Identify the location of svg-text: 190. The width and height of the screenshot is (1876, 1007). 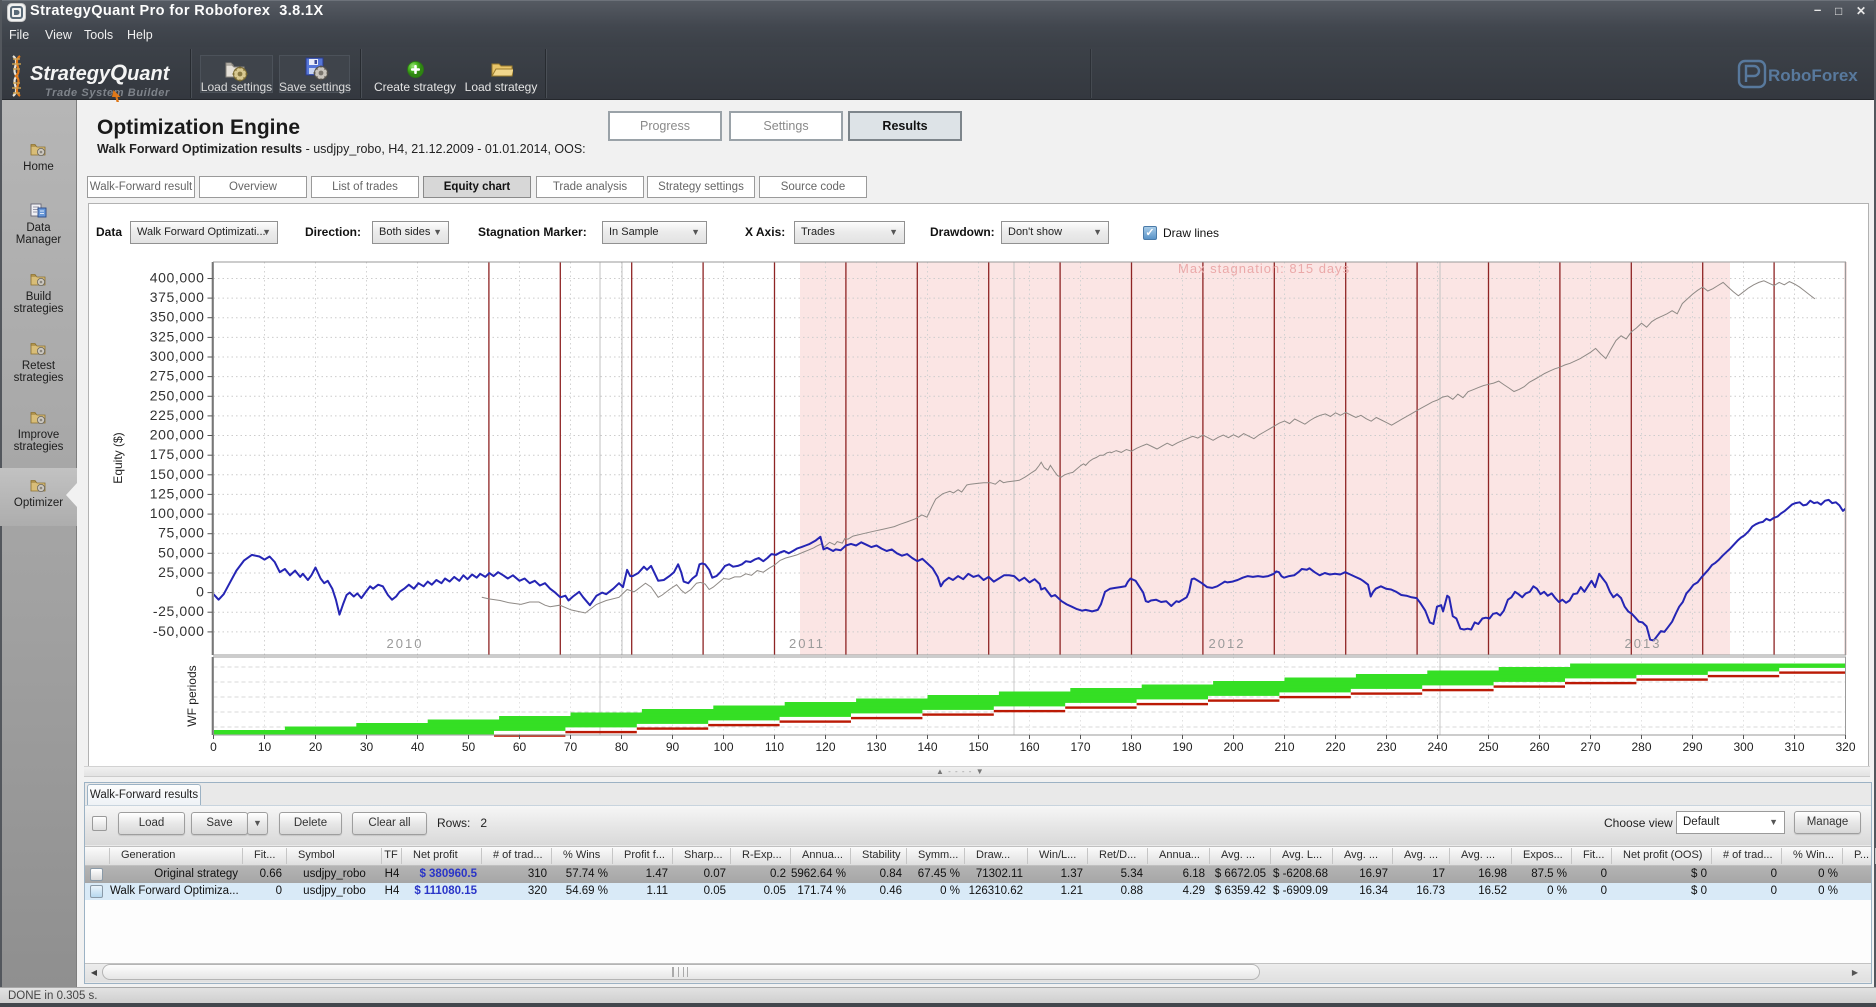
(1182, 747).